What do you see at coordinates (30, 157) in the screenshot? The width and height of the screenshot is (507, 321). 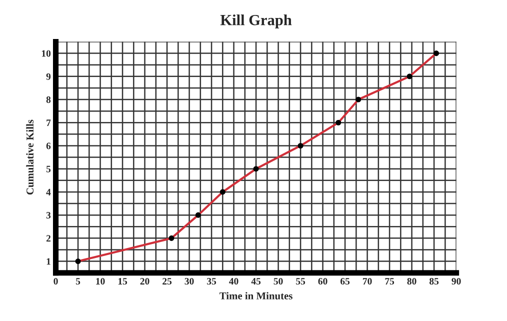 I see `y-axis-title: Cumulative Kills` at bounding box center [30, 157].